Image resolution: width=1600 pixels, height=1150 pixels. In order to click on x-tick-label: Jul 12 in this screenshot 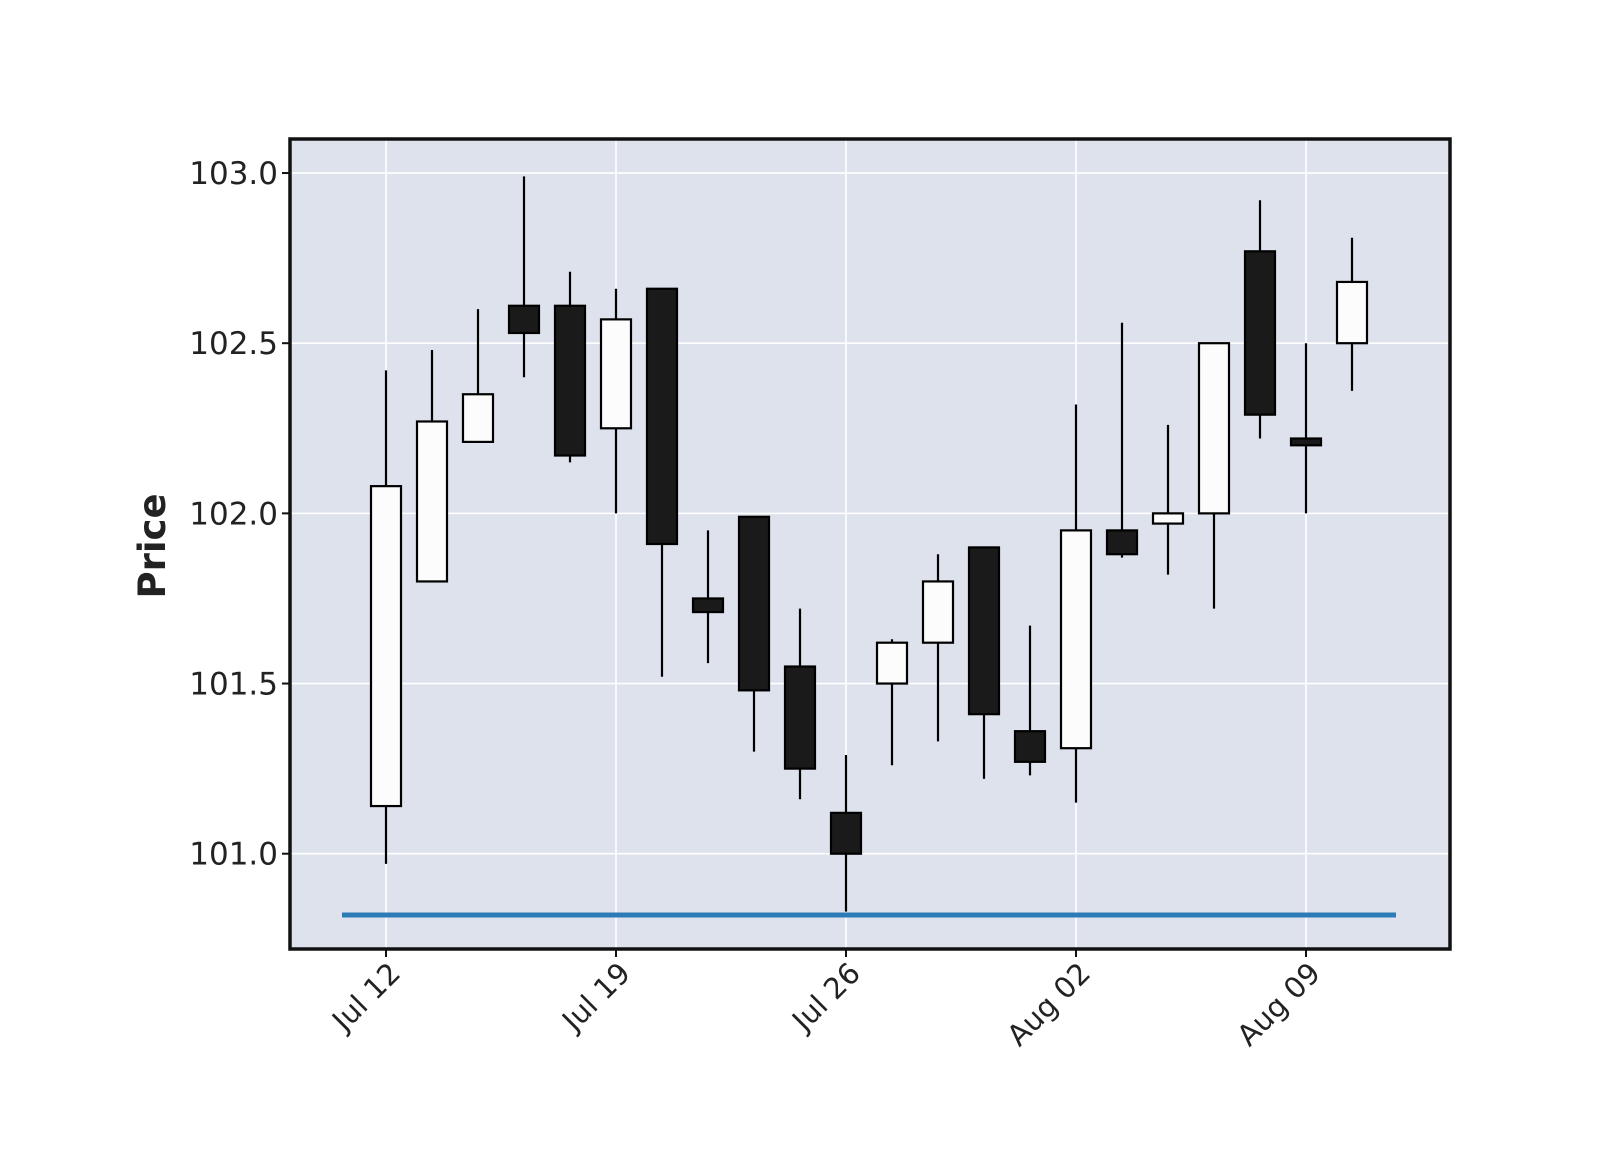, I will do `click(365, 997)`.